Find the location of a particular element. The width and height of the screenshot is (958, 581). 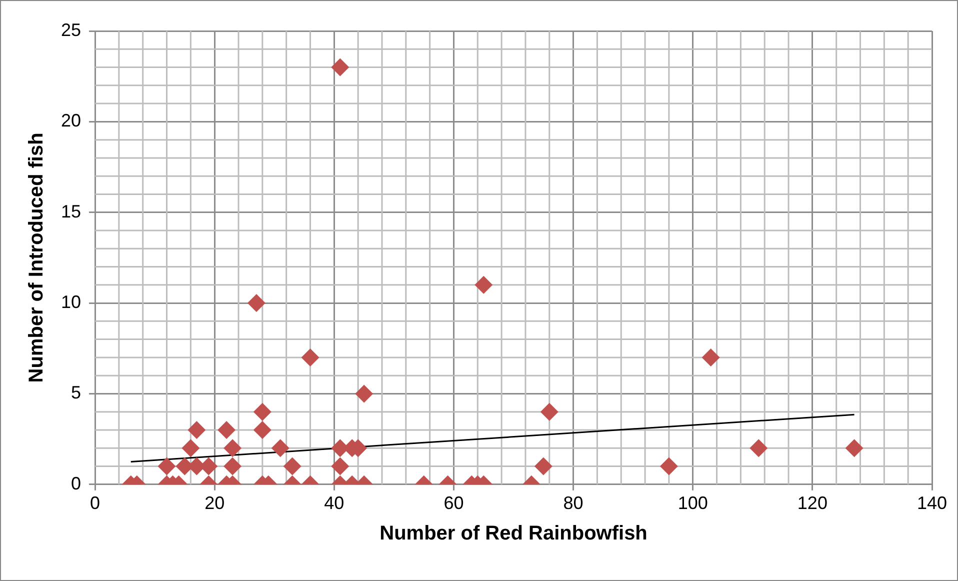

y-tick-label: 0 is located at coordinates (76, 483).